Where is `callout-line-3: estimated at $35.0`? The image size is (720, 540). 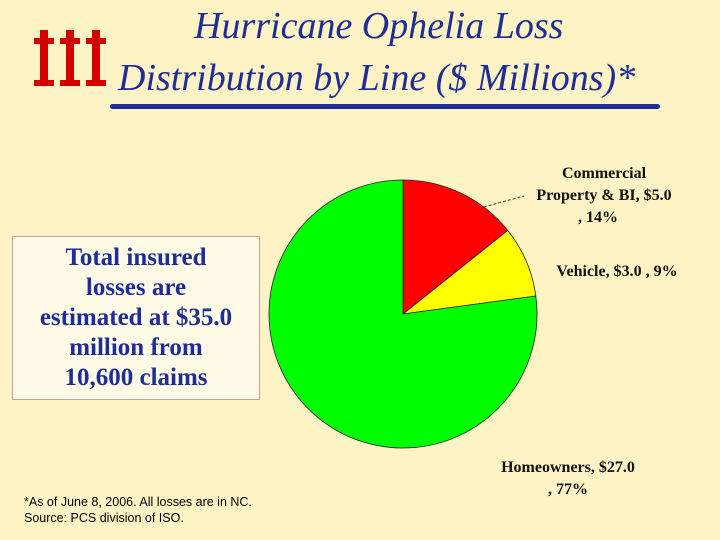 callout-line-3: estimated at $35.0 is located at coordinates (136, 317).